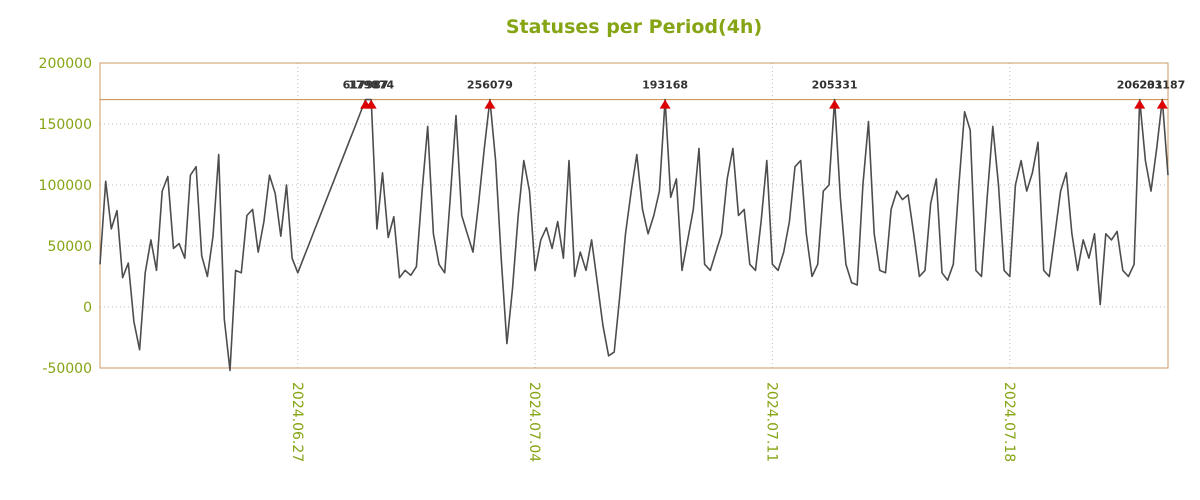 Image resolution: width=1200 pixels, height=500 pixels. Describe the element at coordinates (65, 64) in the screenshot. I see `y-tick-label: 200000` at that location.